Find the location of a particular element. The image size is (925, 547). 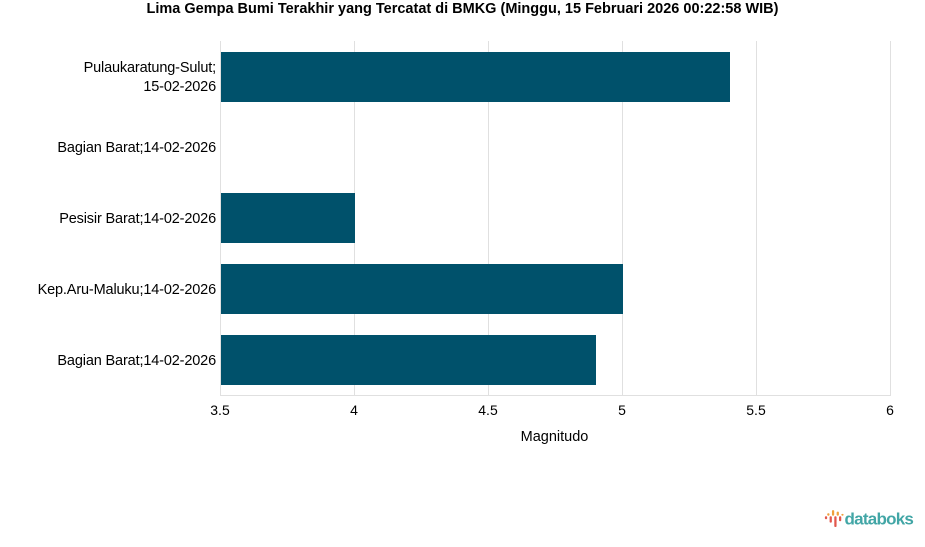

svg-text: databoks is located at coordinates (879, 519).